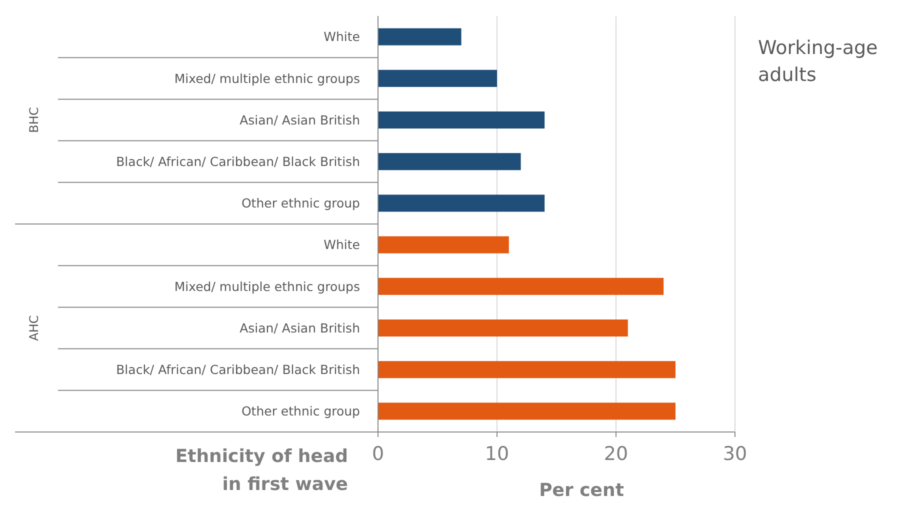  I want to click on x-axis-title: Per cent, so click(581, 490).